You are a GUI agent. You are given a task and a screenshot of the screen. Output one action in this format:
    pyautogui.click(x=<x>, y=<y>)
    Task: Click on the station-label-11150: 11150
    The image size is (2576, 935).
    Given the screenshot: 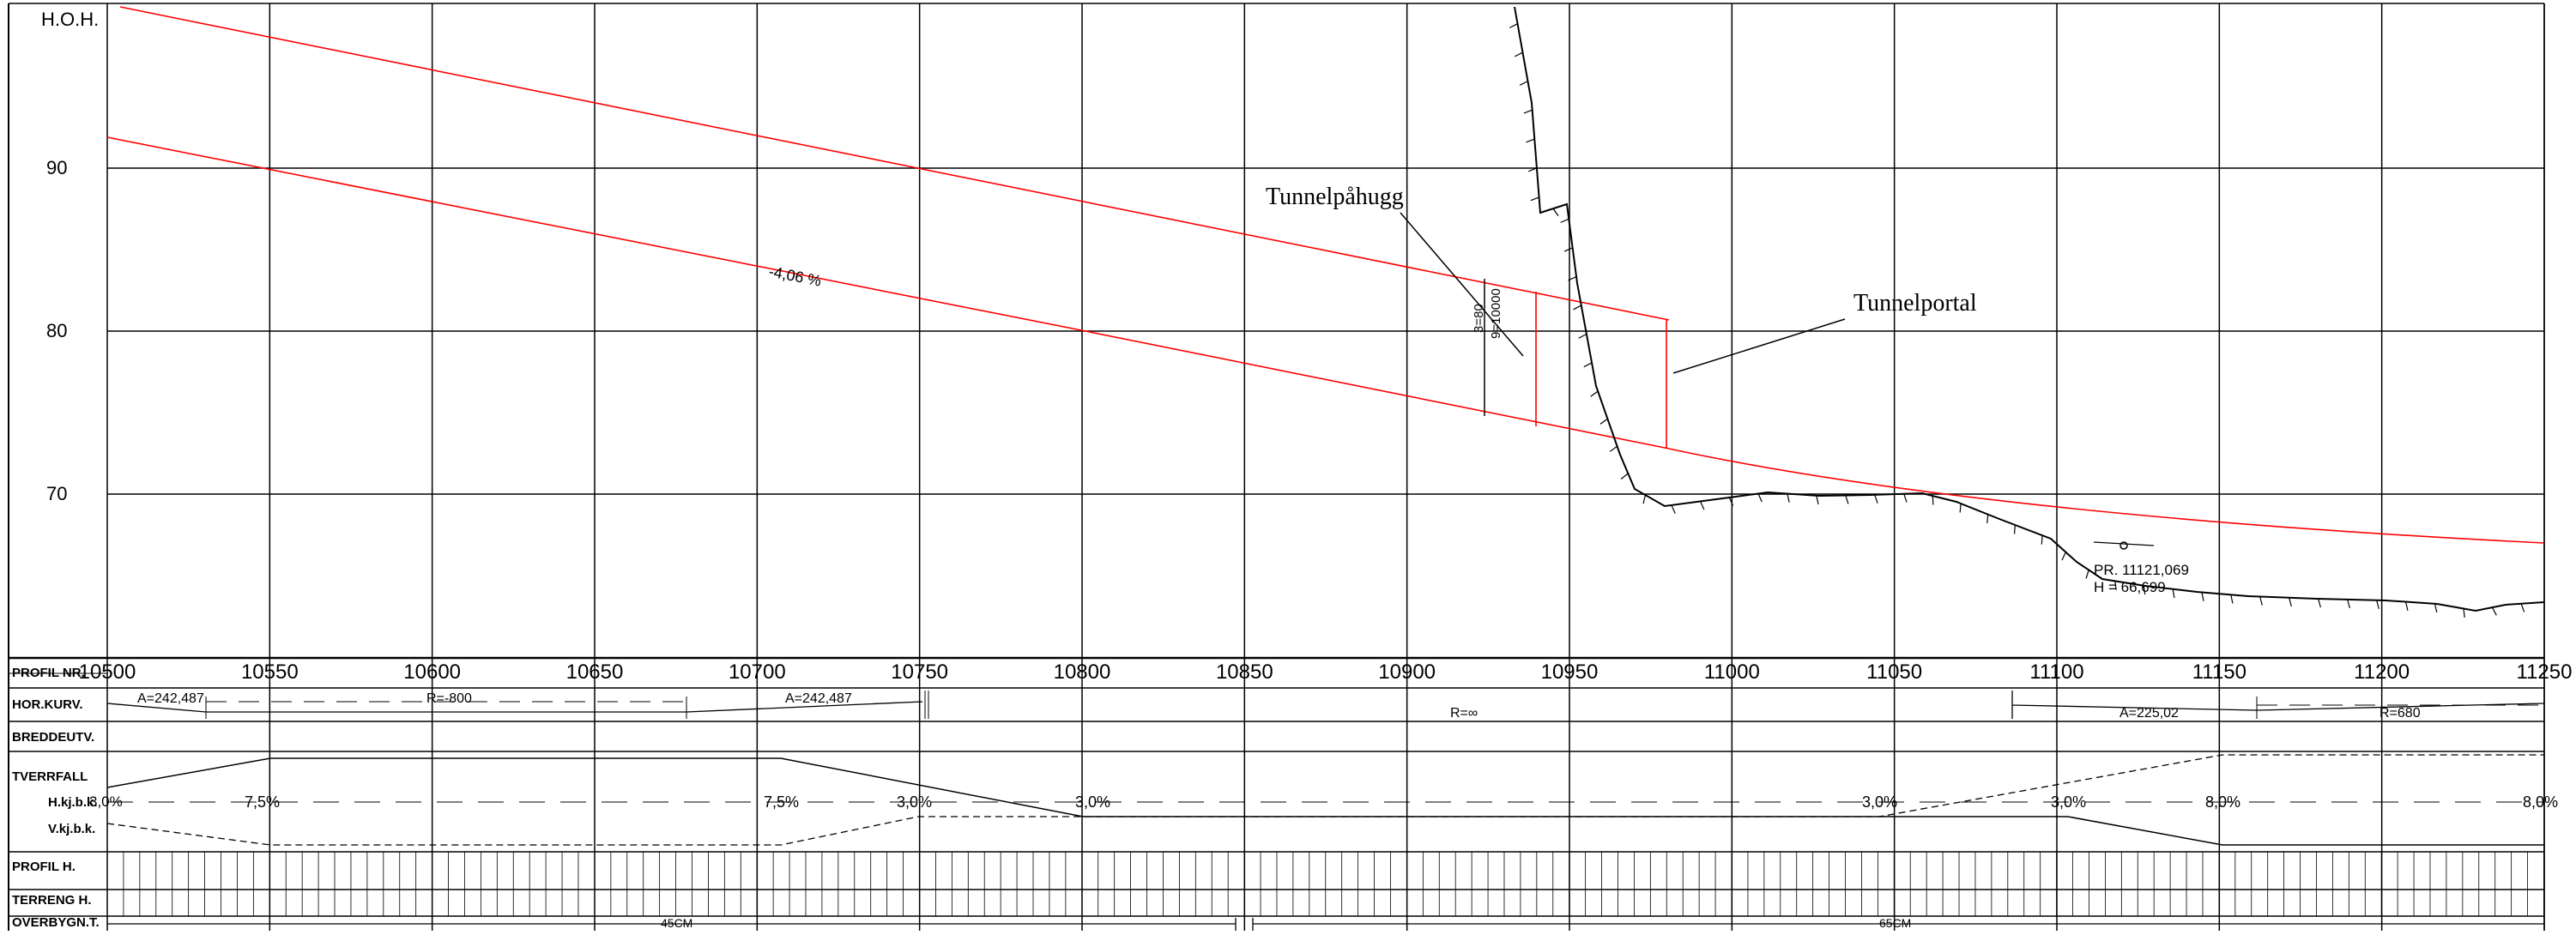 What is the action you would take?
    pyautogui.click(x=2219, y=672)
    